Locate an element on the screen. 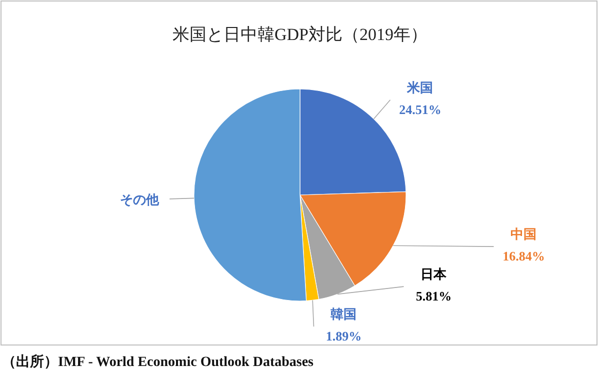 The width and height of the screenshot is (600, 374). slice-label: その他 is located at coordinates (140, 199).